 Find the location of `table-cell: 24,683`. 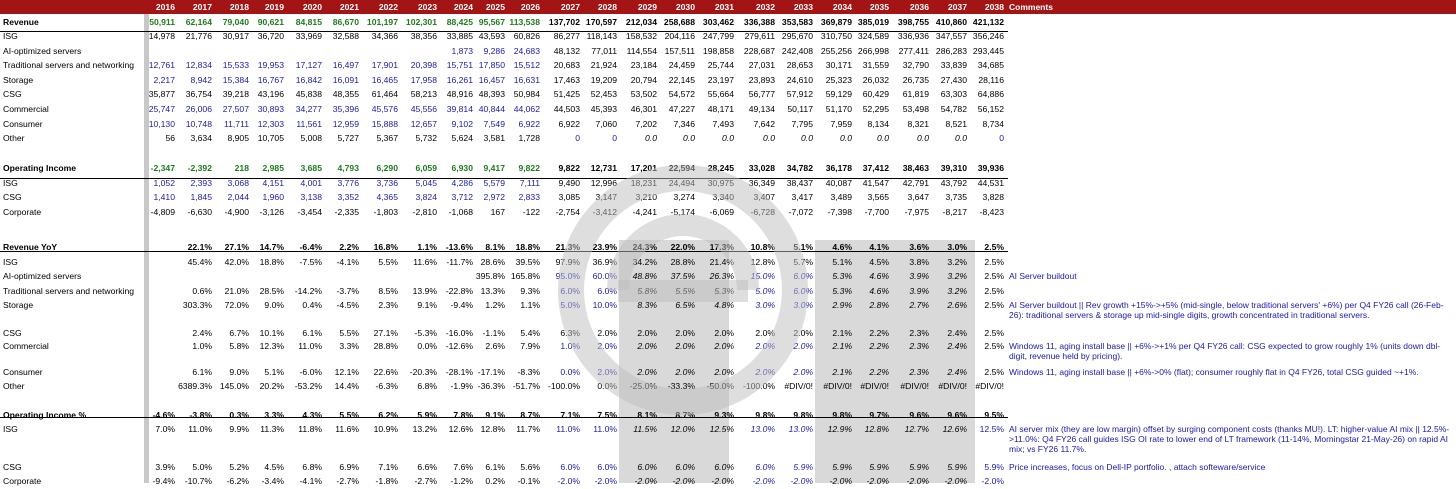

table-cell: 24,683 is located at coordinates (526, 51).